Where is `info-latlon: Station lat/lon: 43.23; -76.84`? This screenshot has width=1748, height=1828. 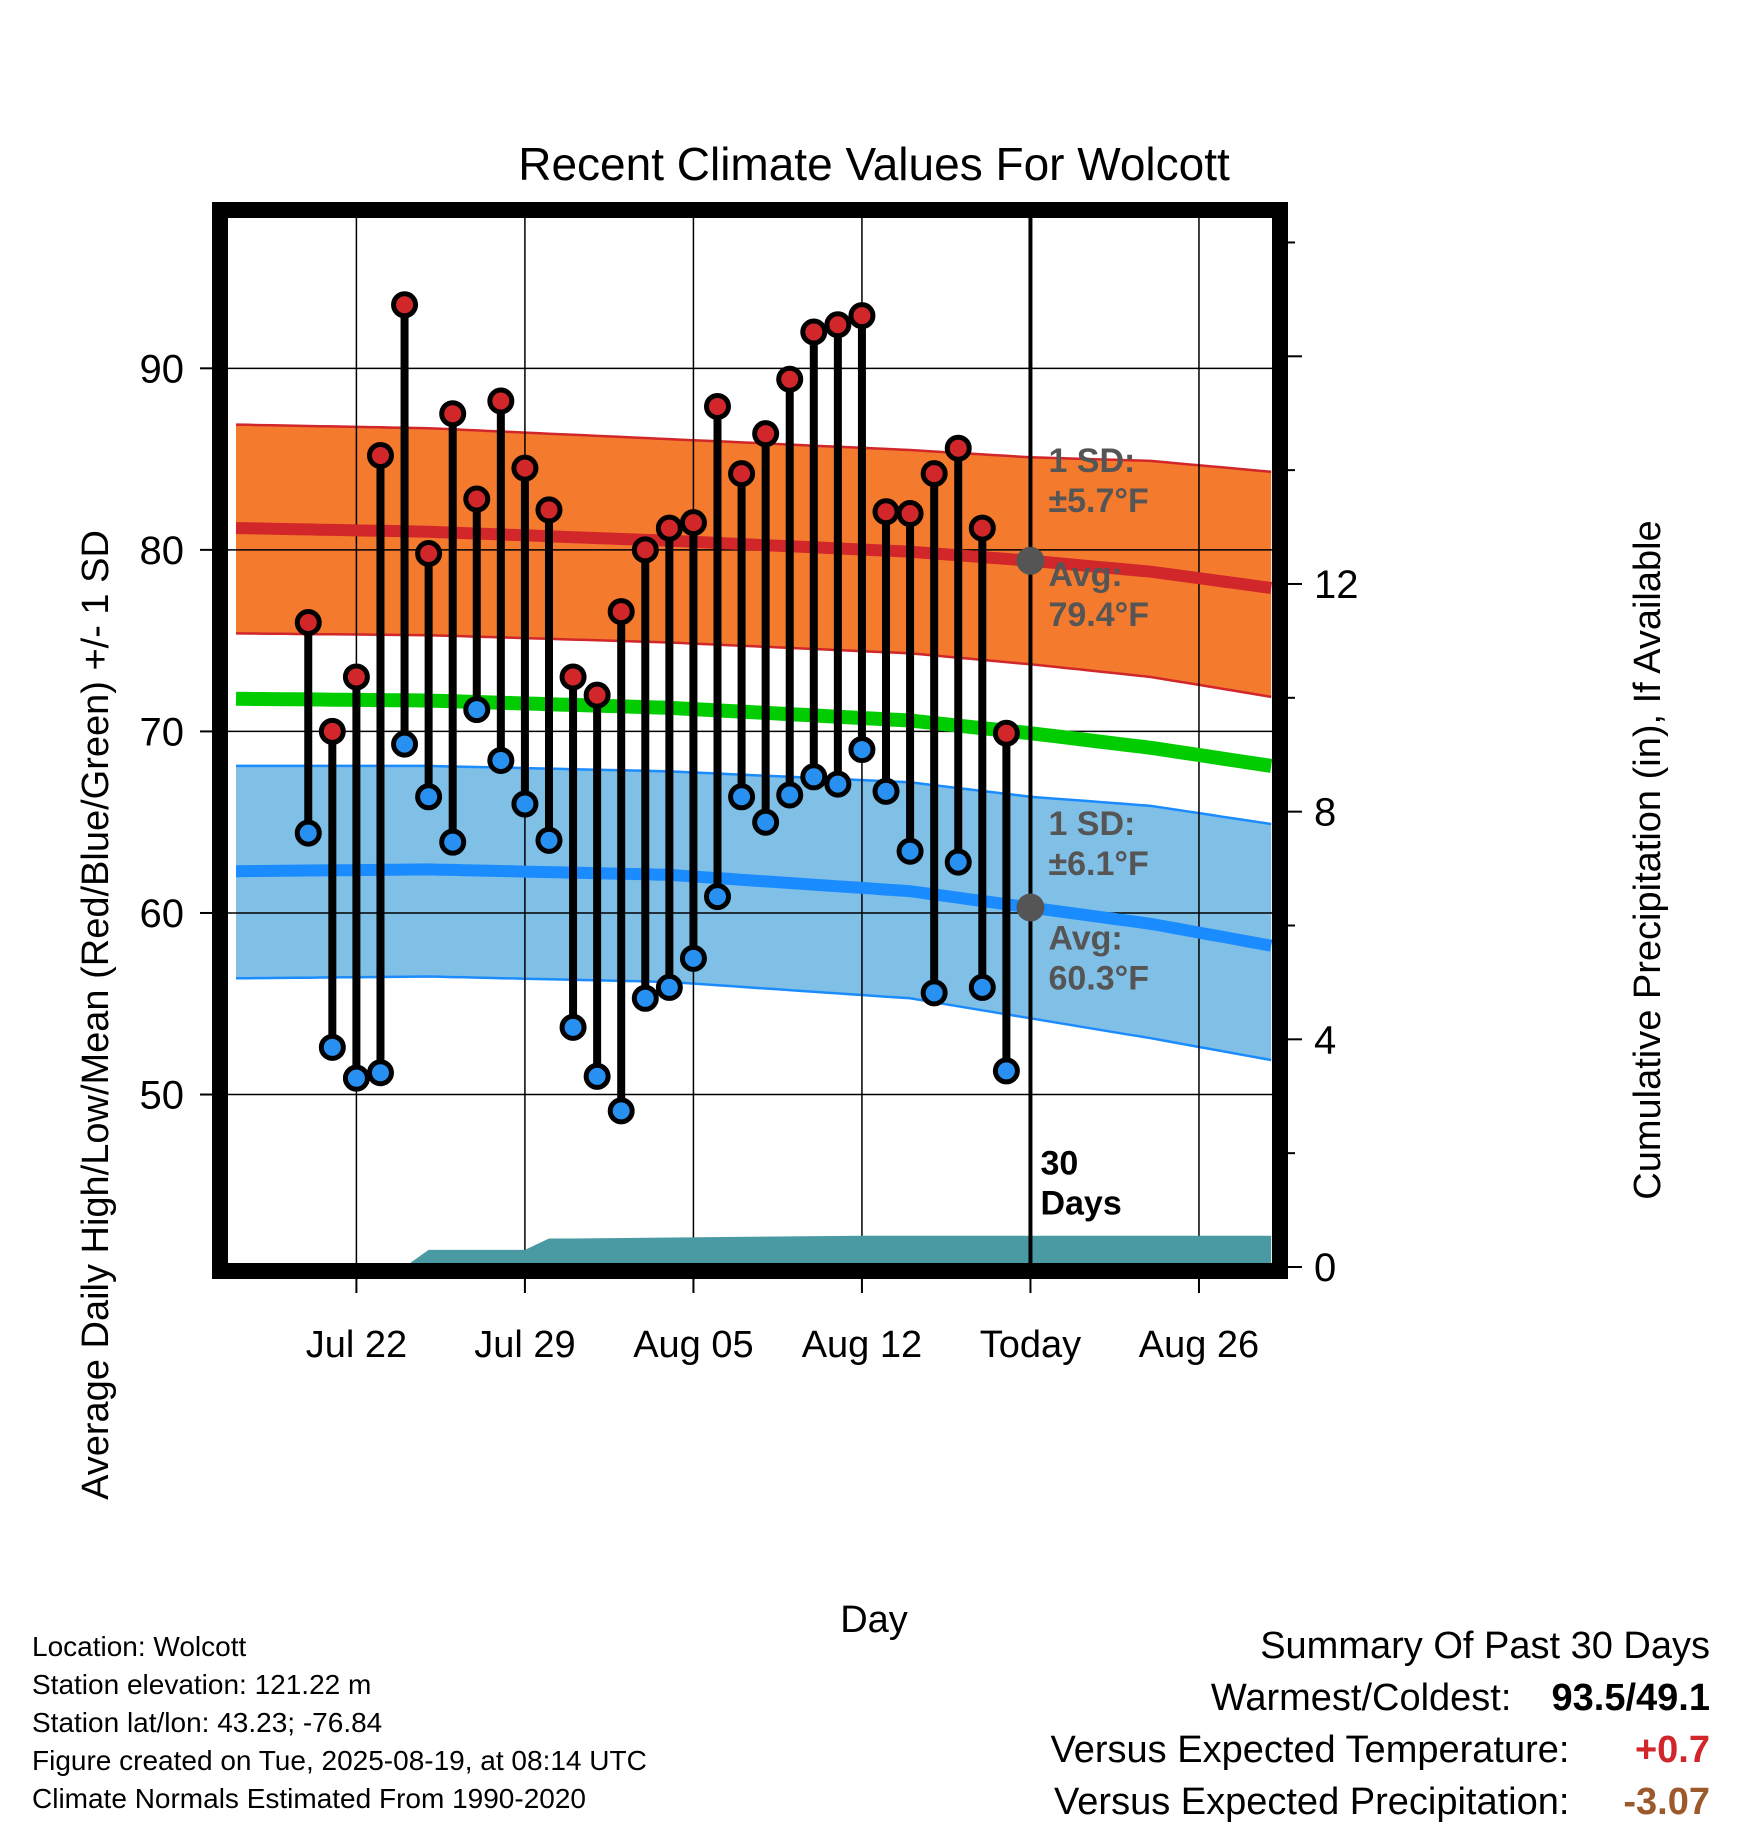 info-latlon: Station lat/lon: 43.23; -76.84 is located at coordinates (207, 1722).